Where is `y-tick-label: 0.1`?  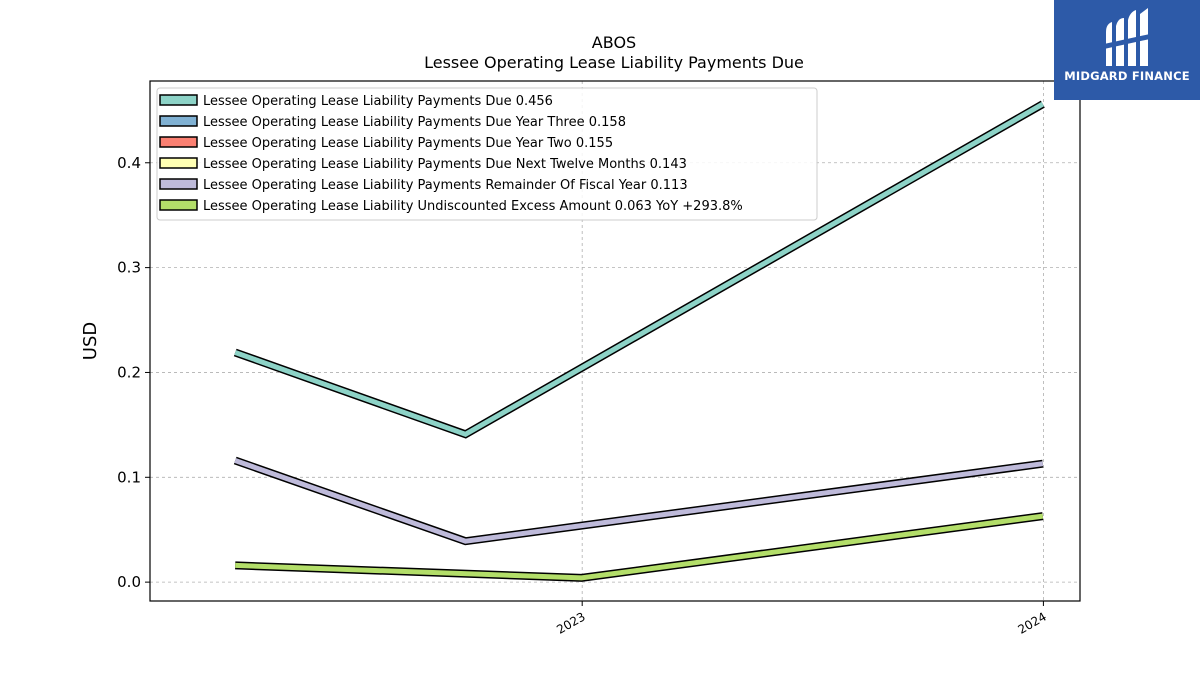 y-tick-label: 0.1 is located at coordinates (129, 477).